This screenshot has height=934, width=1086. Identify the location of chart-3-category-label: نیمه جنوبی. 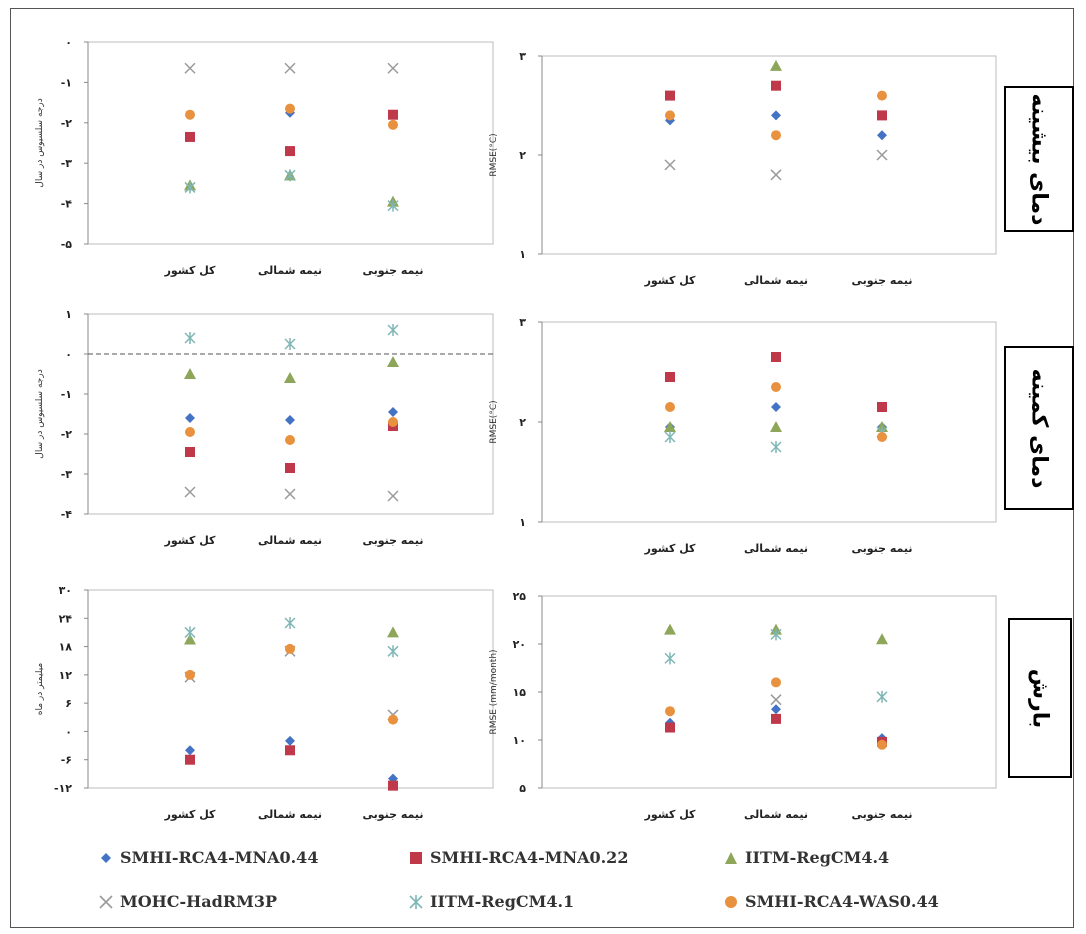
(392, 540).